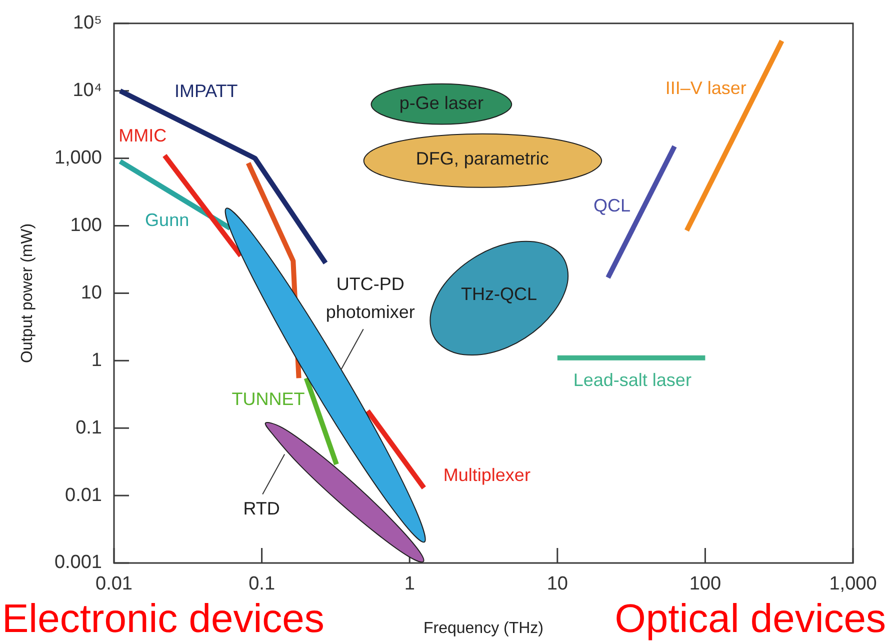 The height and width of the screenshot is (643, 890). Describe the element at coordinates (89, 427) in the screenshot. I see `y-tick-label: 0.1` at that location.